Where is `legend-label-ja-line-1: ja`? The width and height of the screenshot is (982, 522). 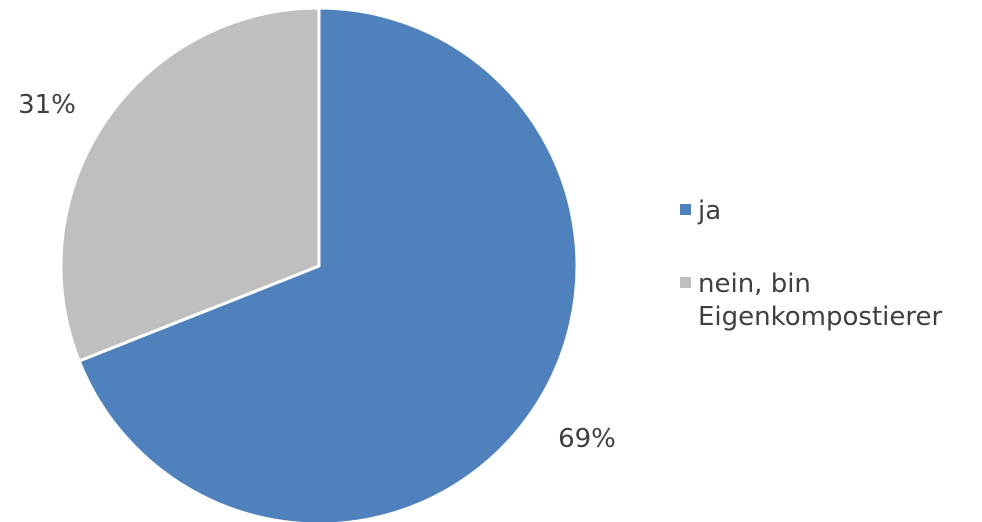 legend-label-ja-line-1: ja is located at coordinates (710, 211).